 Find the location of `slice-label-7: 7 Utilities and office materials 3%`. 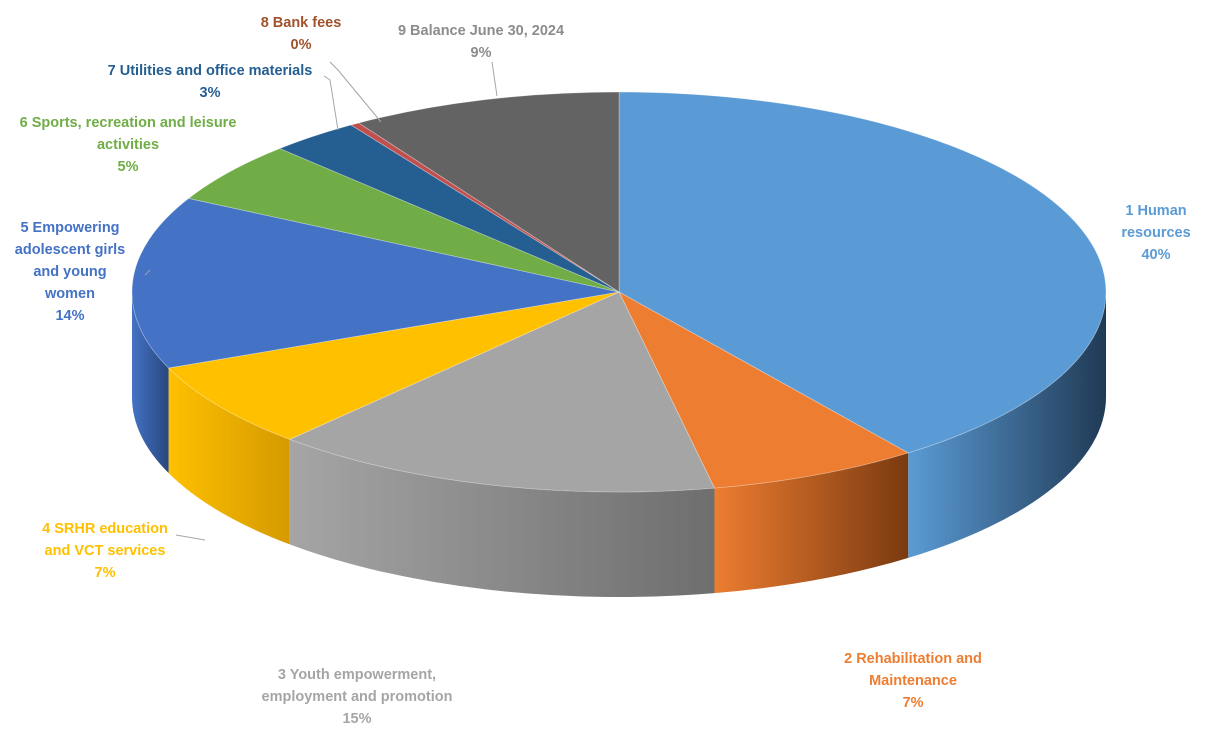

slice-label-7: 7 Utilities and office materials 3% is located at coordinates (210, 82).